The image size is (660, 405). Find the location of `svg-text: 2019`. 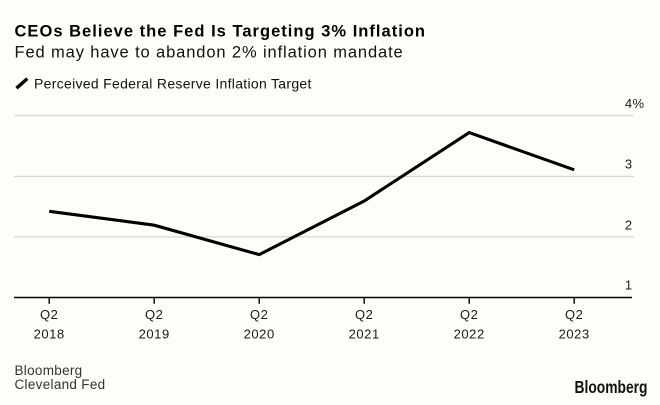

svg-text: 2019 is located at coordinates (154, 334).